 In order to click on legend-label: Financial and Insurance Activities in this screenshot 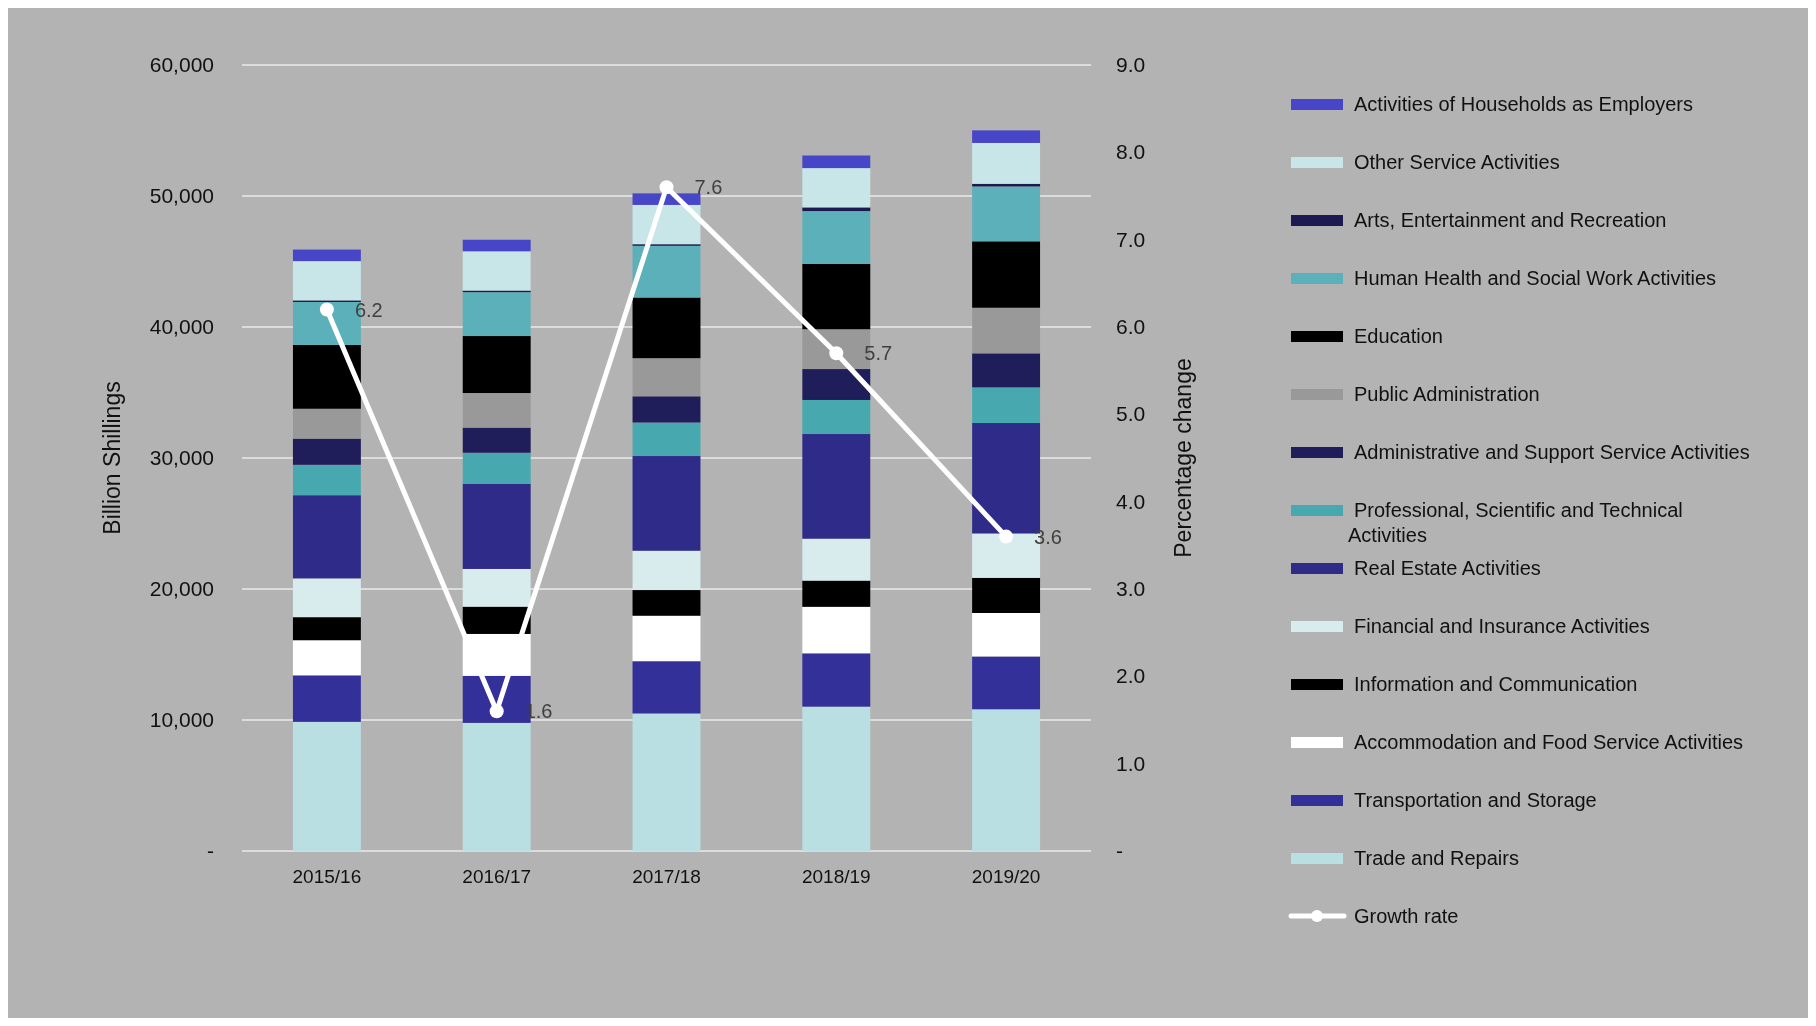, I will do `click(1502, 626)`.